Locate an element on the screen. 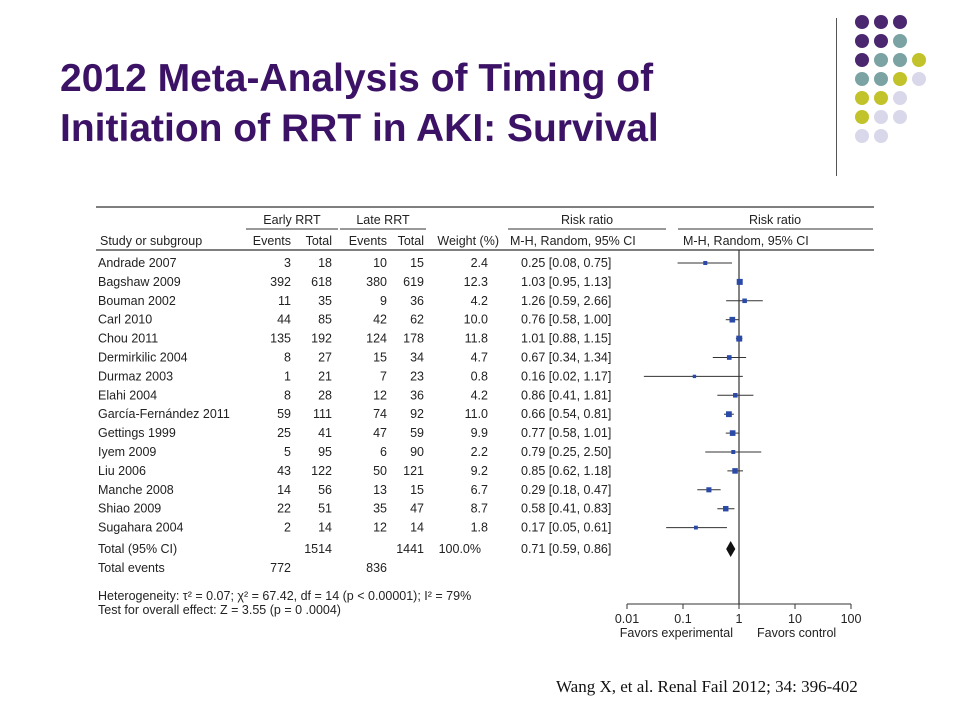 Image resolution: width=960 pixels, height=720 pixels. late-events: 15 is located at coordinates (380, 358).